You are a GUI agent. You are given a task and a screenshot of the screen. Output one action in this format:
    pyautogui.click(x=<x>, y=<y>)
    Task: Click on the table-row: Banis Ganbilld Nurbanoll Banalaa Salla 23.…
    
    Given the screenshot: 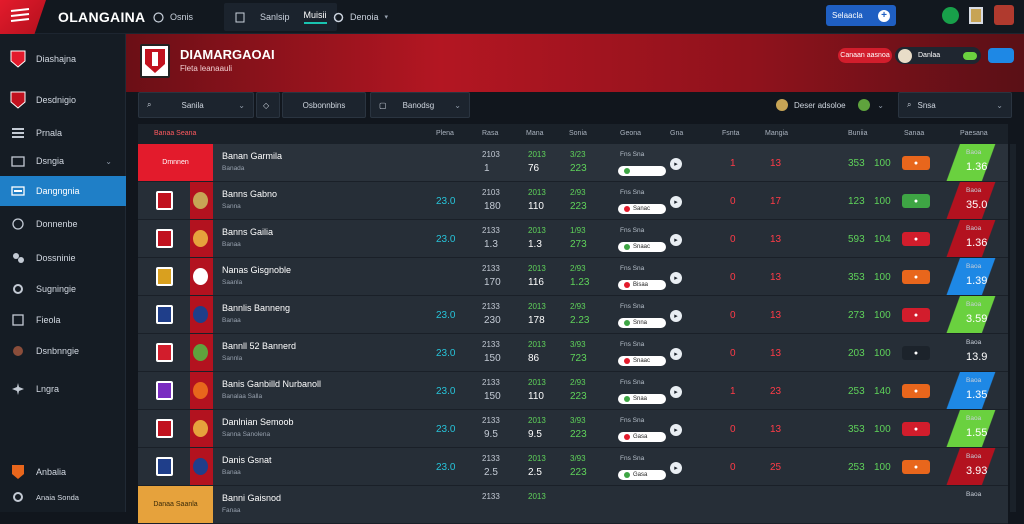 What is the action you would take?
    pyautogui.click(x=573, y=391)
    